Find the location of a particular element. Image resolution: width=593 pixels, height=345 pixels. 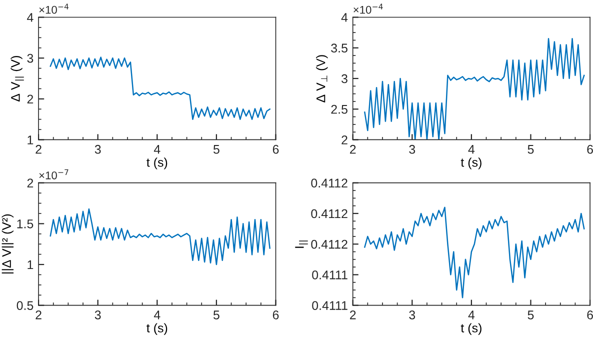

text: ×10$^{−7}$ is located at coordinates (53, 174).